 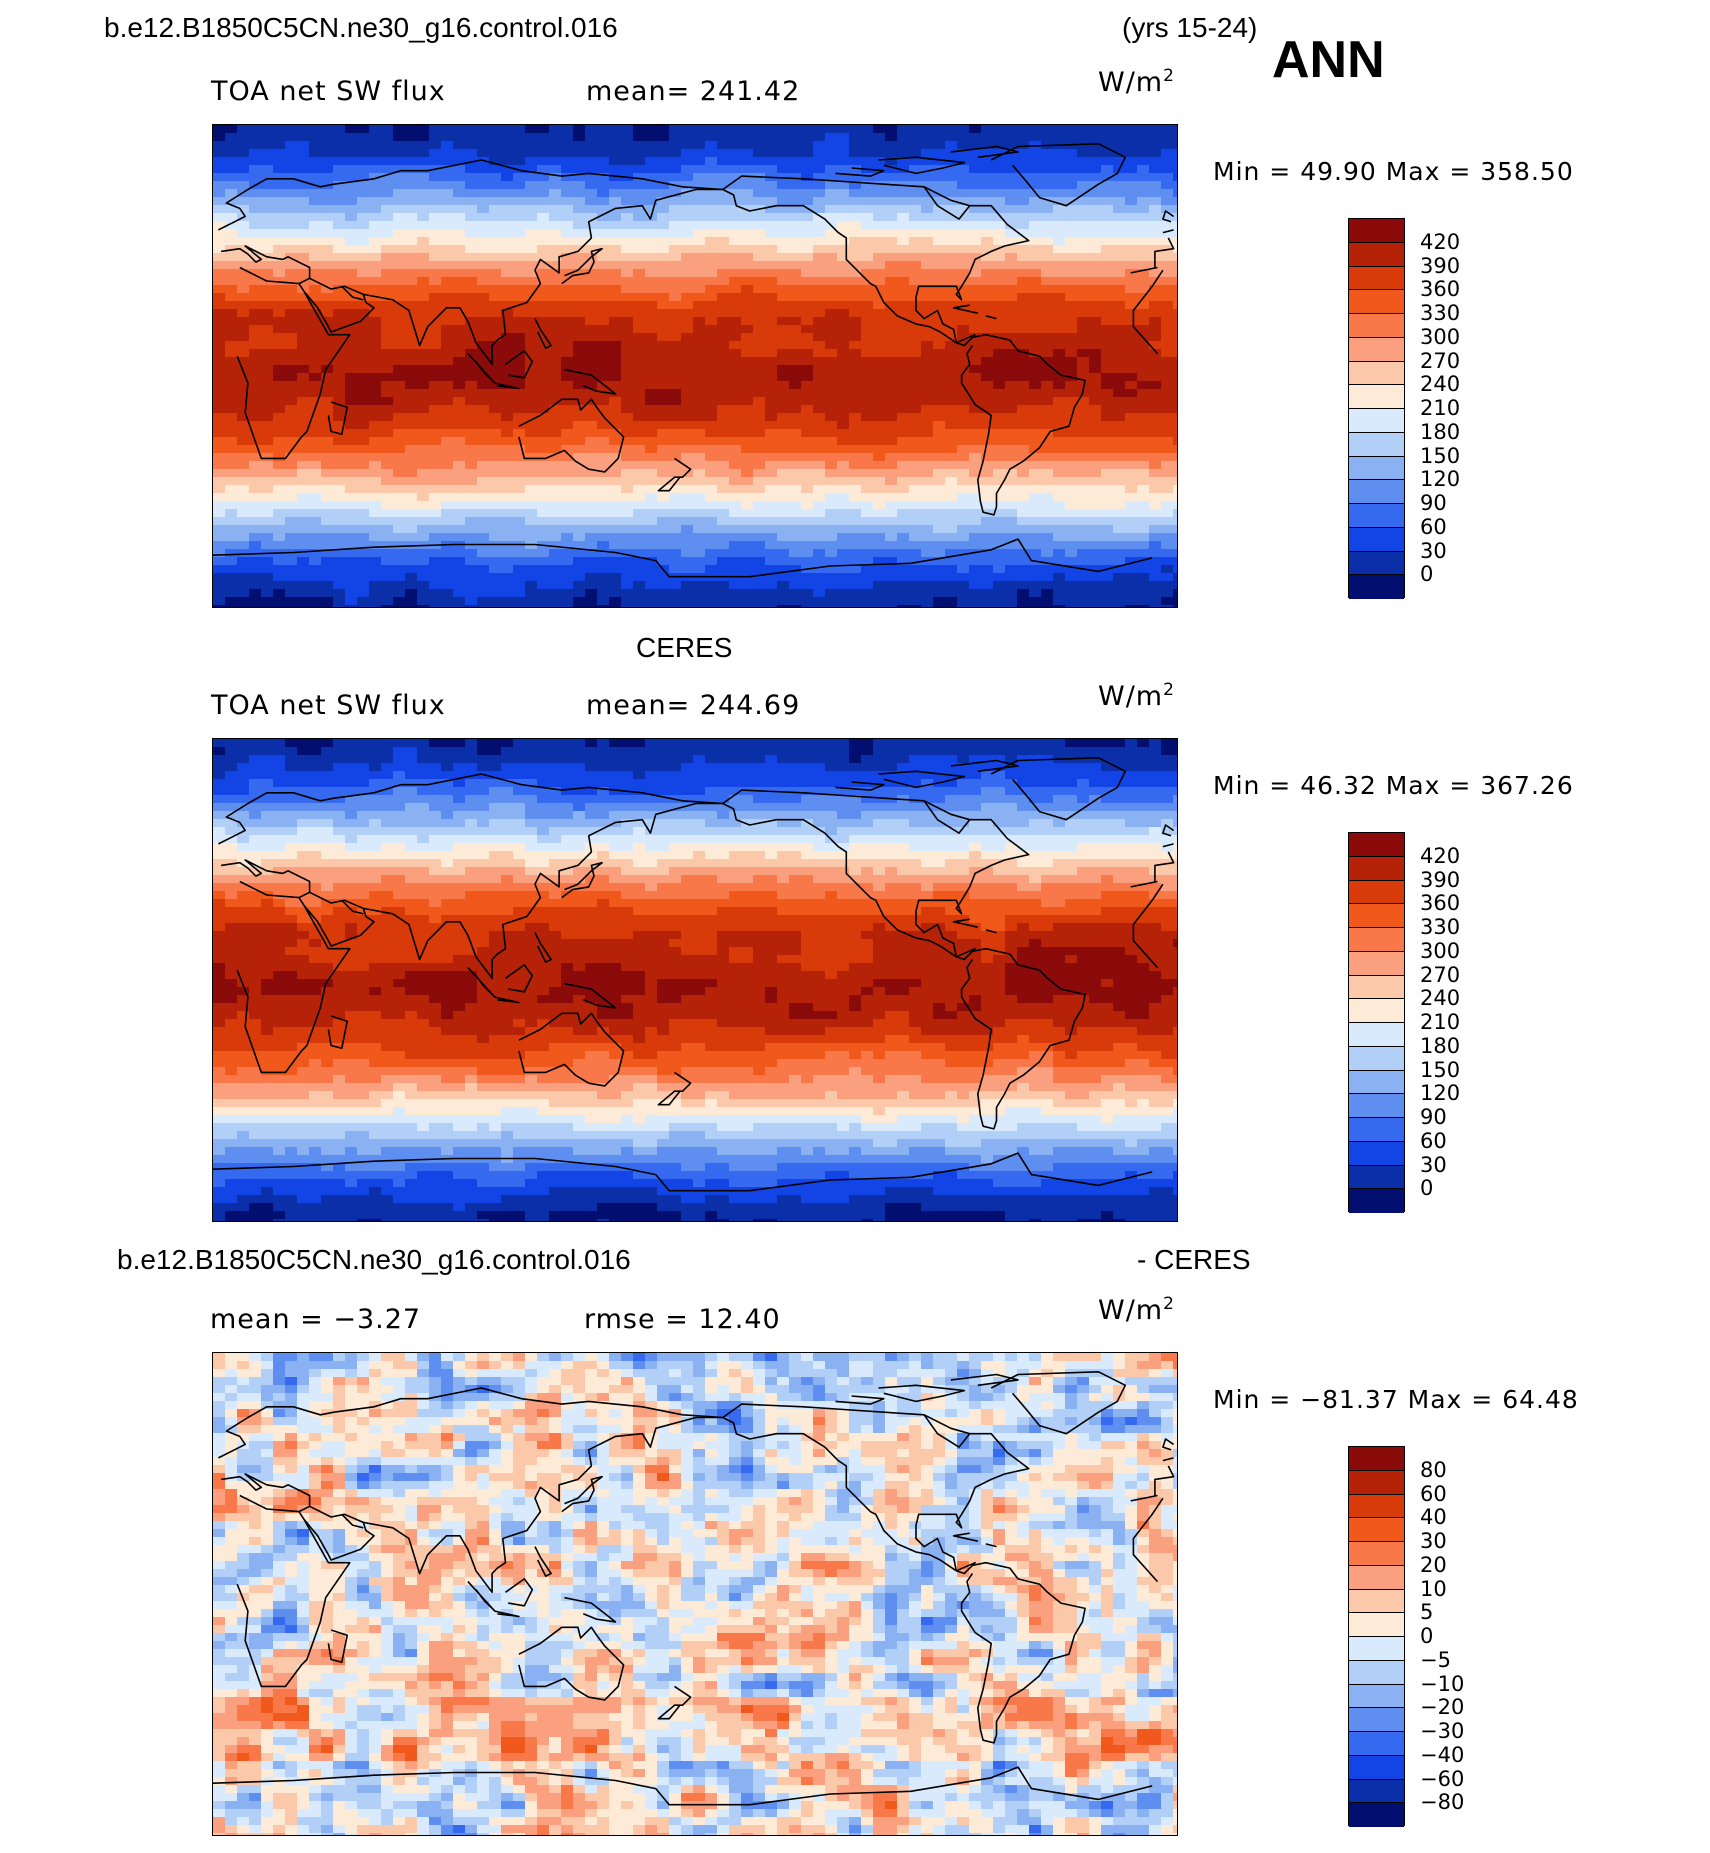 What do you see at coordinates (684, 647) in the screenshot?
I see `panel2-title: CERES` at bounding box center [684, 647].